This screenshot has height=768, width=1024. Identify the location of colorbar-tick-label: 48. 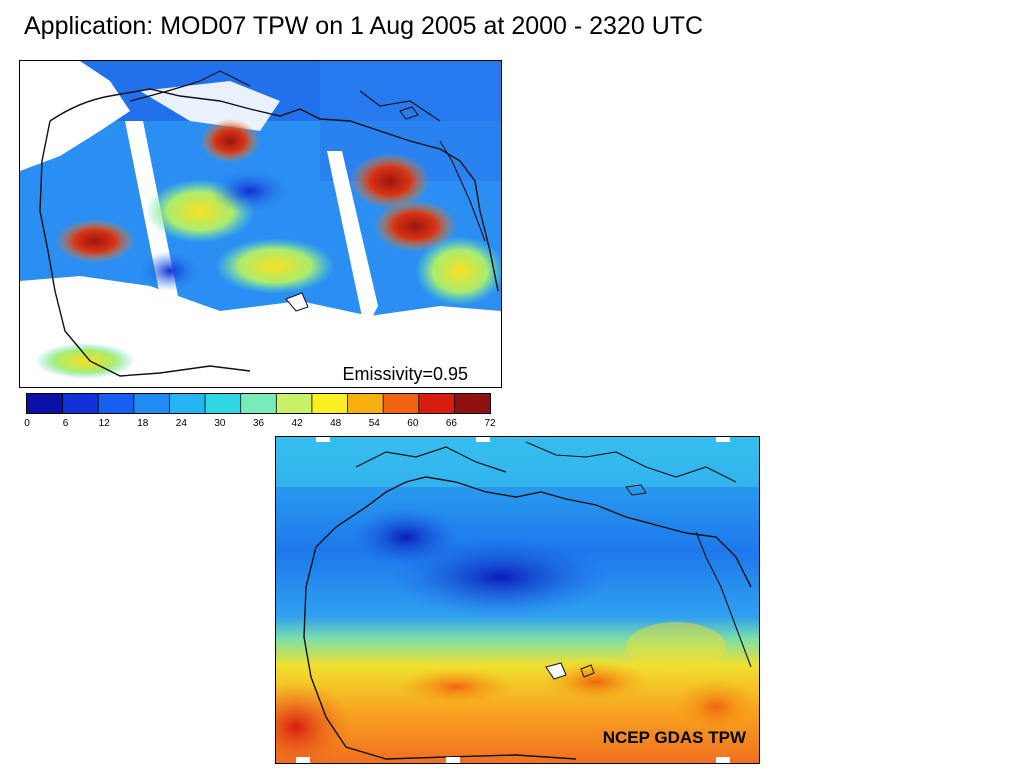
(336, 423).